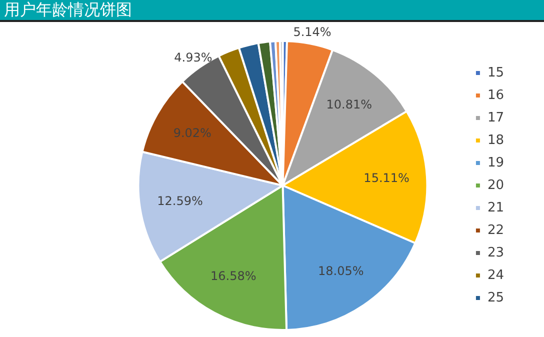 The width and height of the screenshot is (544, 337). I want to click on legend-label: 20, so click(495, 185).